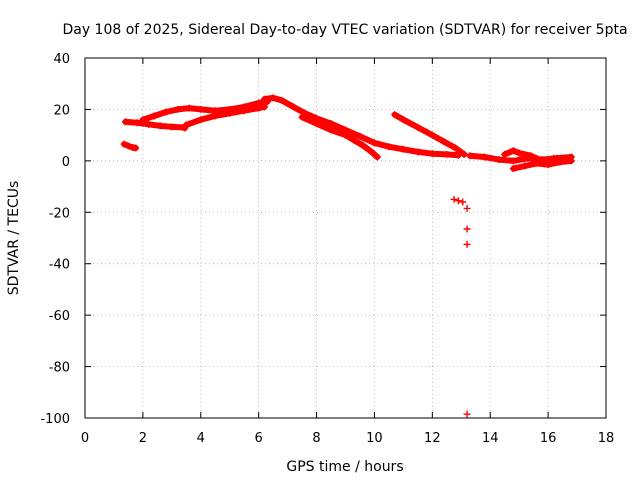 This screenshot has height=480, width=640. I want to click on series-arc-j, so click(542, 165).